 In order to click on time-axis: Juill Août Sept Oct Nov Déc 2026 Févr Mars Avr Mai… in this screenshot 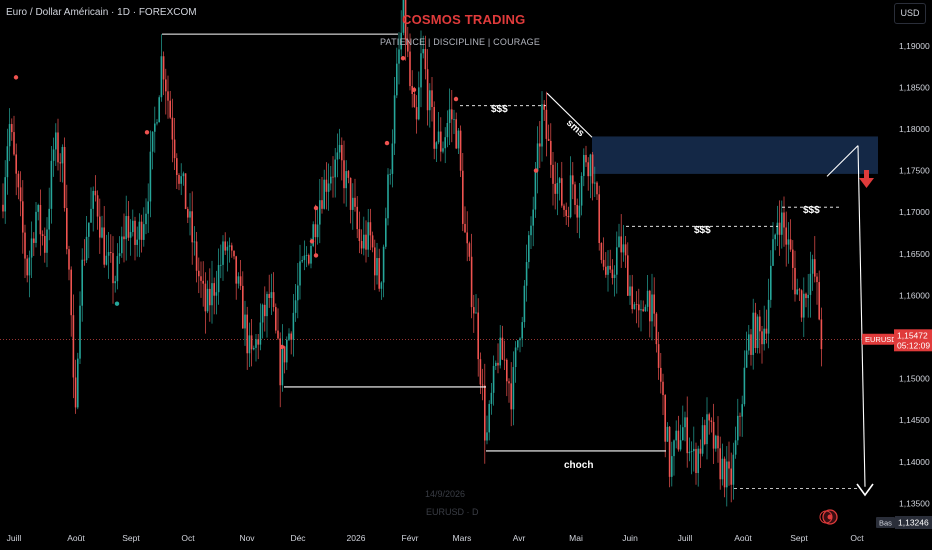, I will do `click(436, 538)`.